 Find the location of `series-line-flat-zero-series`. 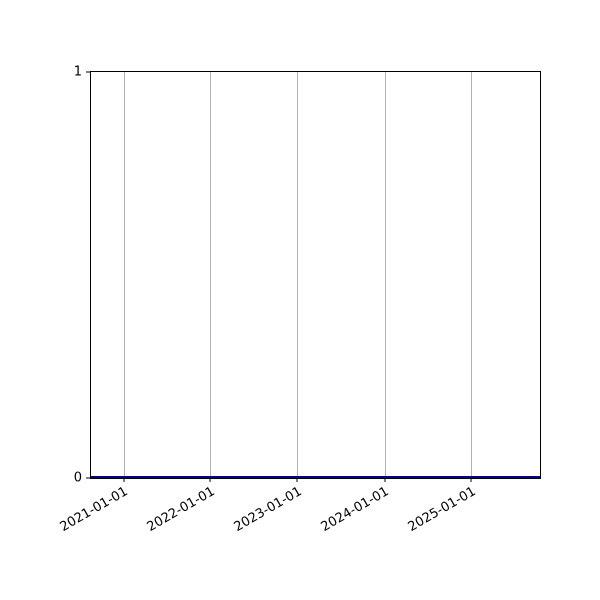

series-line-flat-zero-series is located at coordinates (315, 477).